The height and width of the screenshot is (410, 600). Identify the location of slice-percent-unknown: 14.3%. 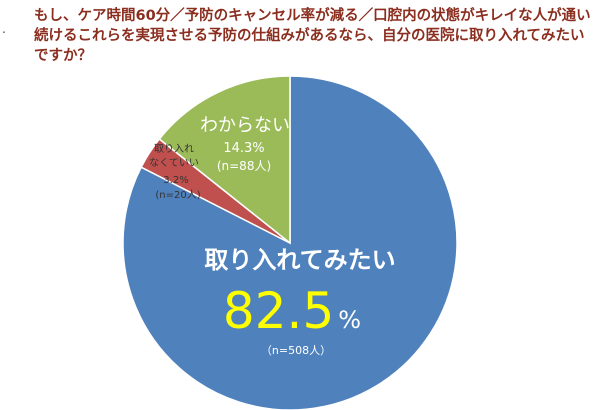
(243, 148).